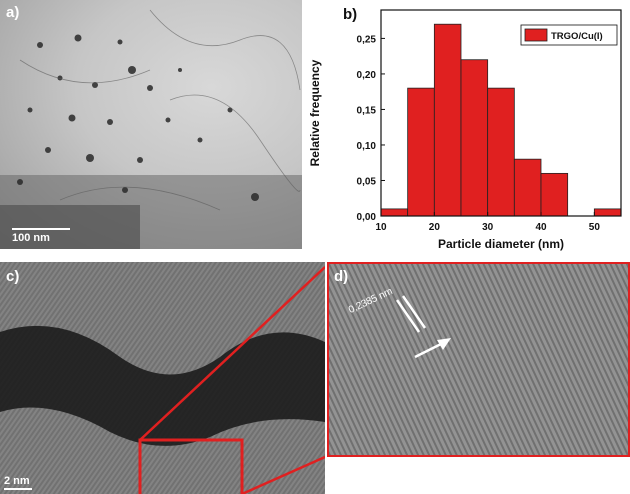  What do you see at coordinates (13, 276) in the screenshot?
I see `panel-label-c: c)` at bounding box center [13, 276].